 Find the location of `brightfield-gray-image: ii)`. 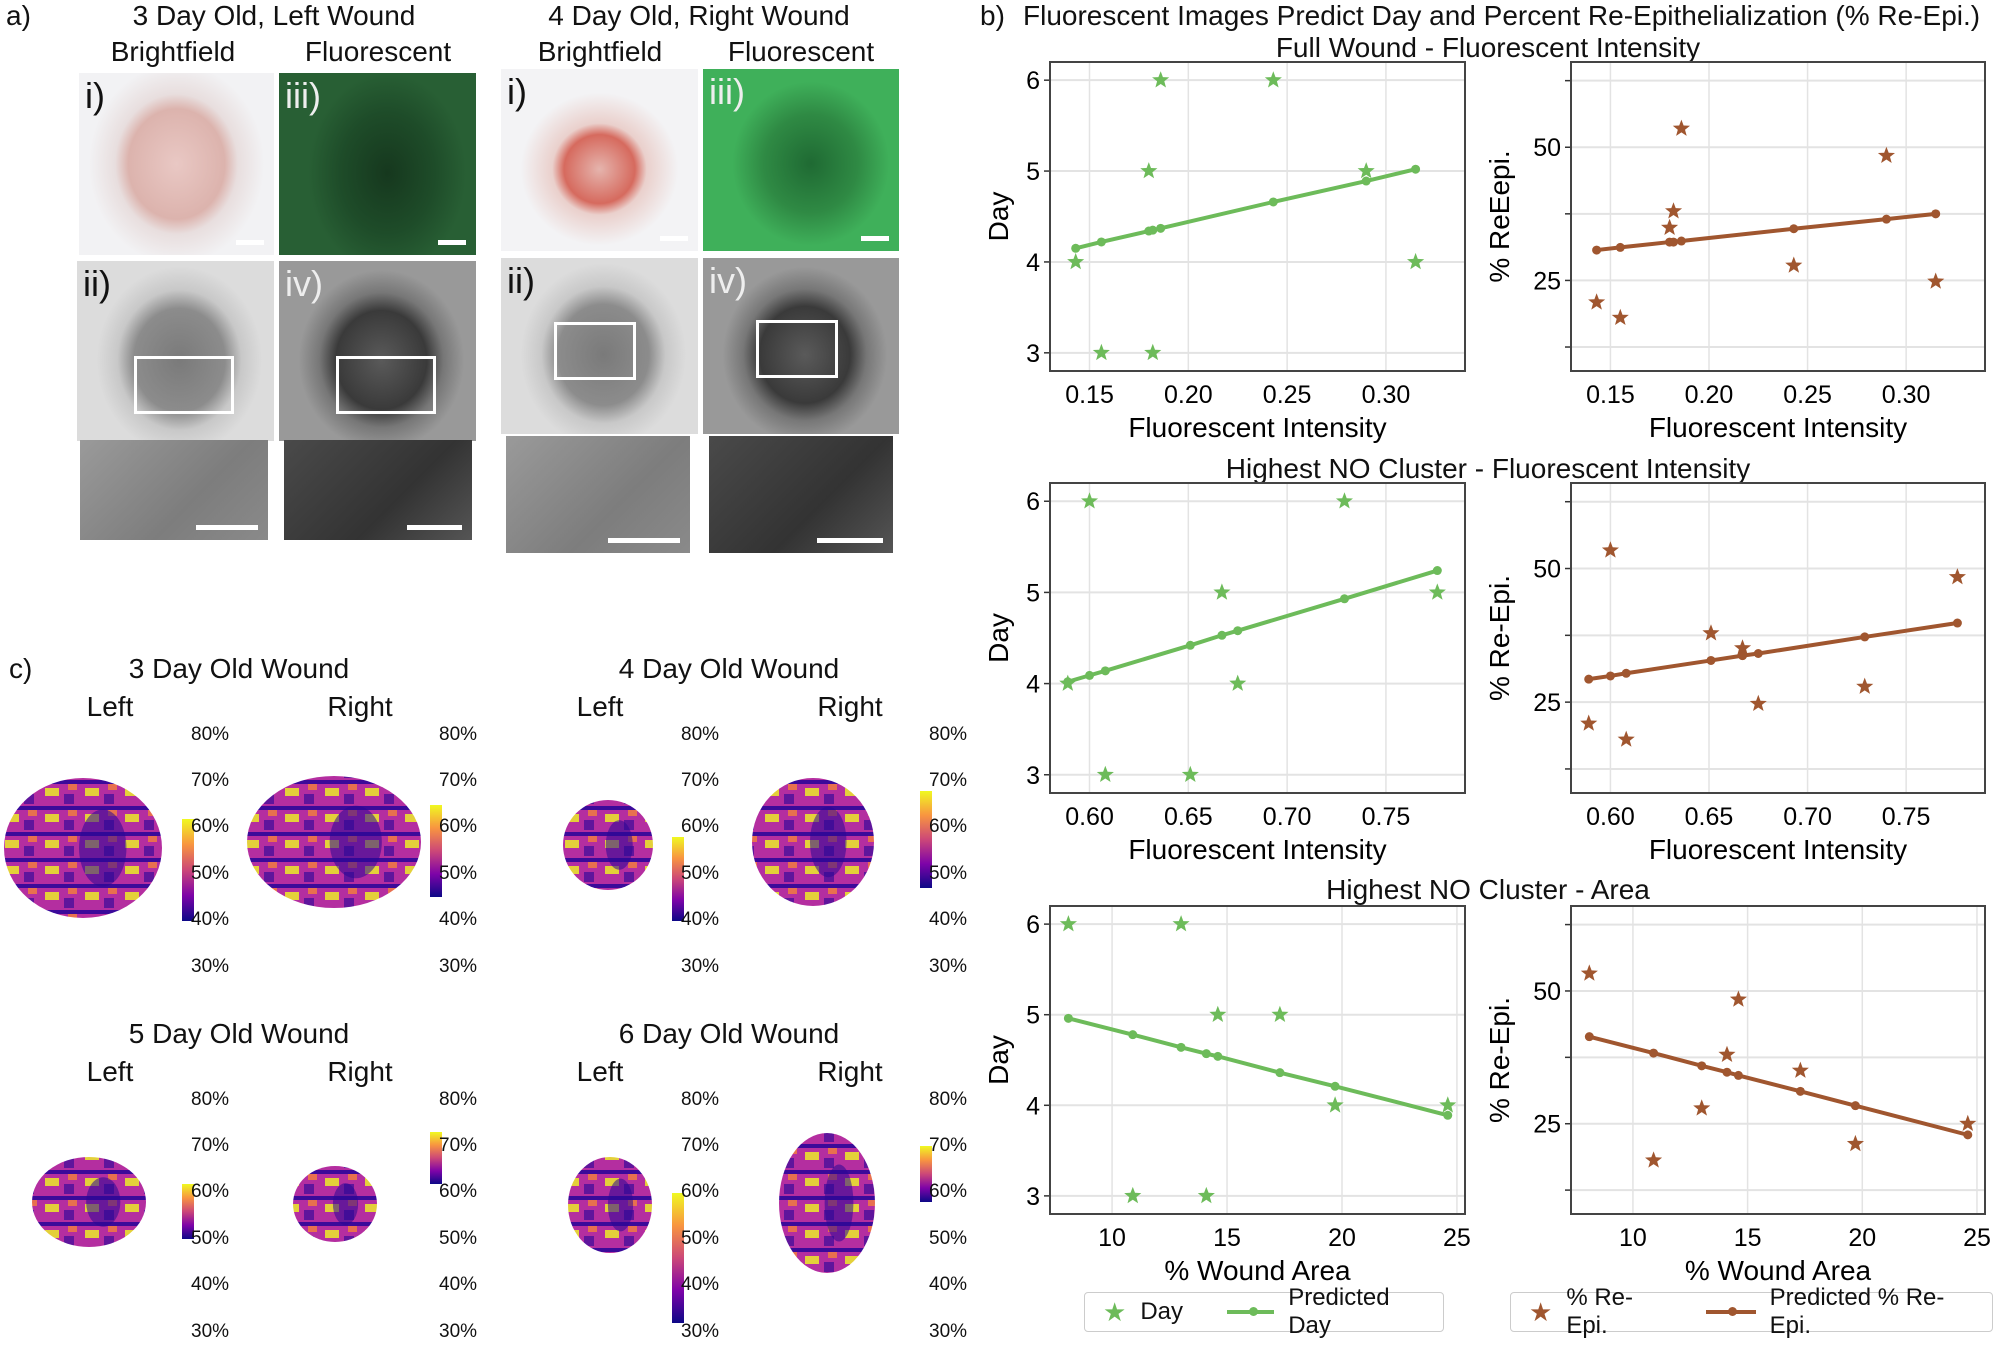

brightfield-gray-image: ii) is located at coordinates (599, 346).